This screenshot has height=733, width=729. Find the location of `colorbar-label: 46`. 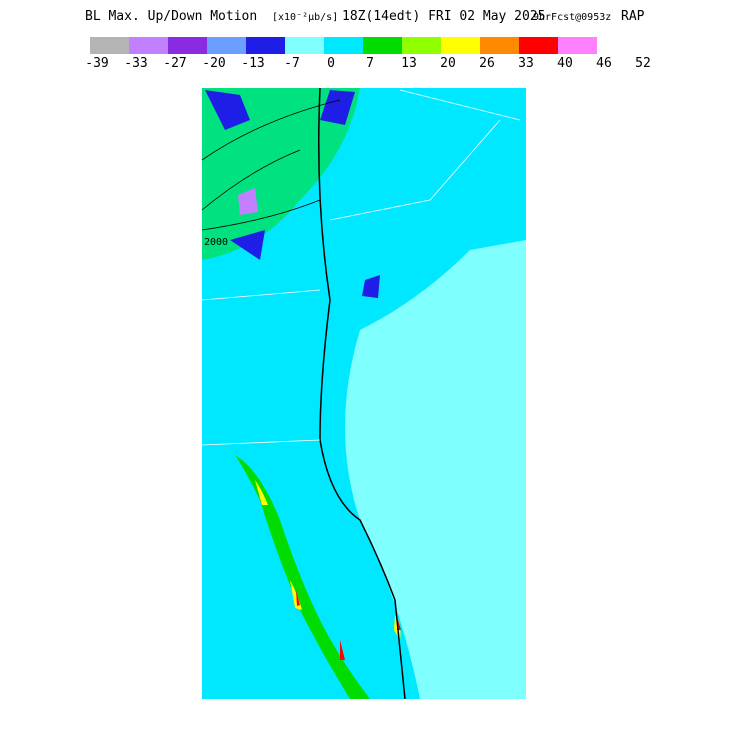

colorbar-label: 46 is located at coordinates (604, 63).